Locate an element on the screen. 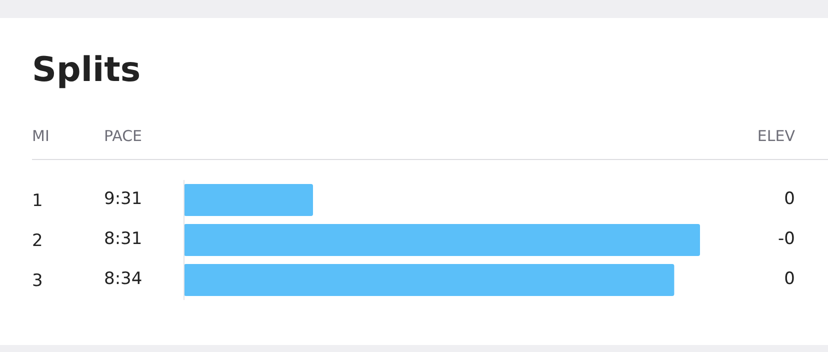 The width and height of the screenshot is (828, 352). chart-title: Splits is located at coordinates (86, 70).